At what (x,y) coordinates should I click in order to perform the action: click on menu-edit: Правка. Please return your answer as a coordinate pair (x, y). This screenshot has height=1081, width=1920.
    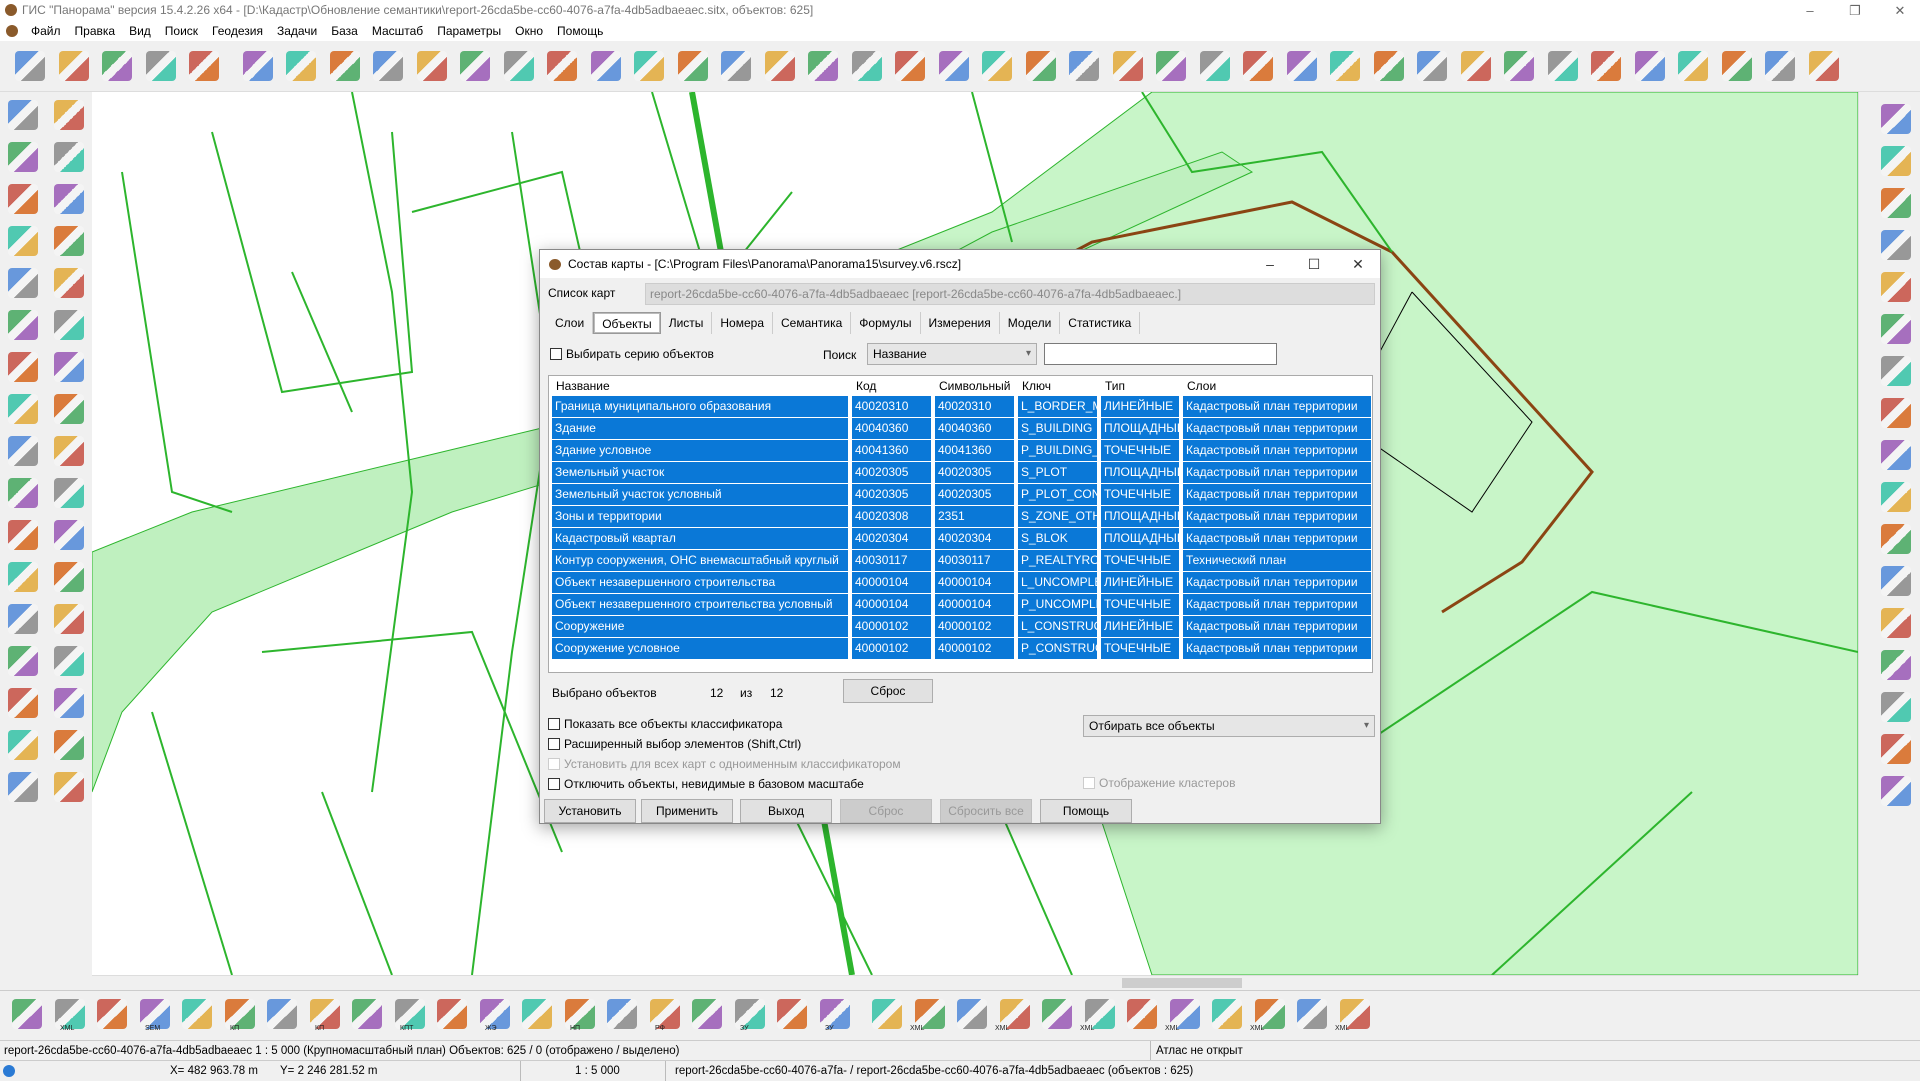
    Looking at the image, I should click on (95, 31).